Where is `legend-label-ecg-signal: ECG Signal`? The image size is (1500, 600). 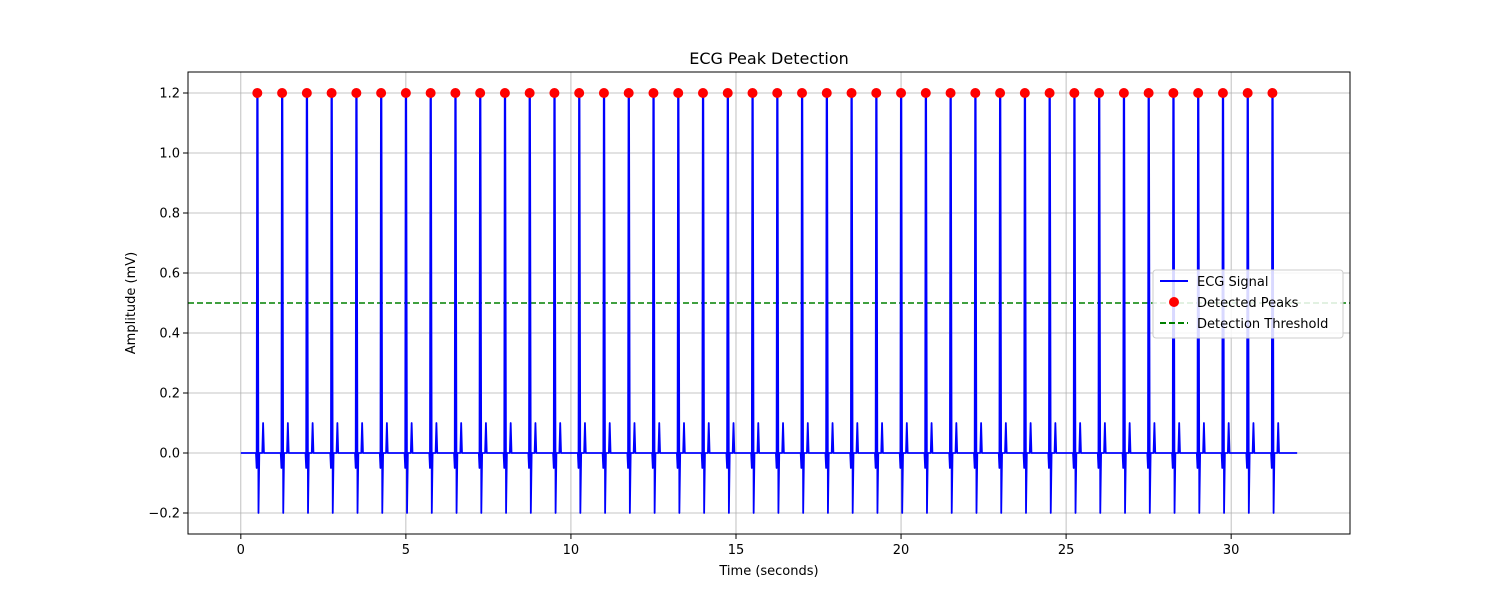 legend-label-ecg-signal: ECG Signal is located at coordinates (1232, 282).